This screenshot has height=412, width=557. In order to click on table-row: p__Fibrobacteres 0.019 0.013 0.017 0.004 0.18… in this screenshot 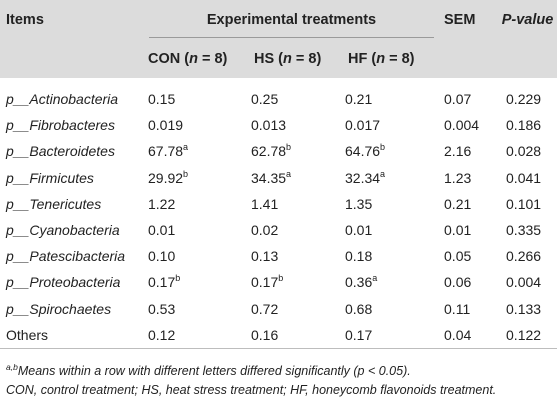, I will do `click(278, 125)`.